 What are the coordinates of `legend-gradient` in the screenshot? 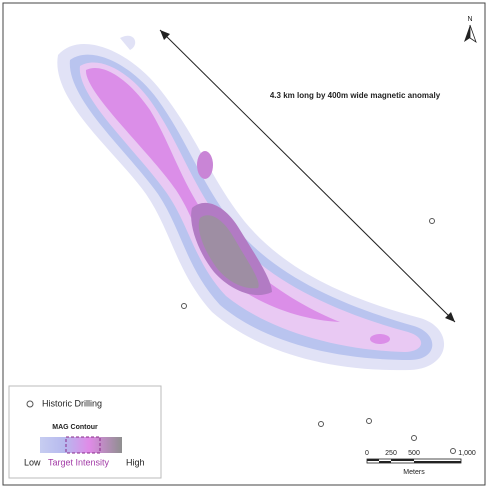 It's located at (81, 445).